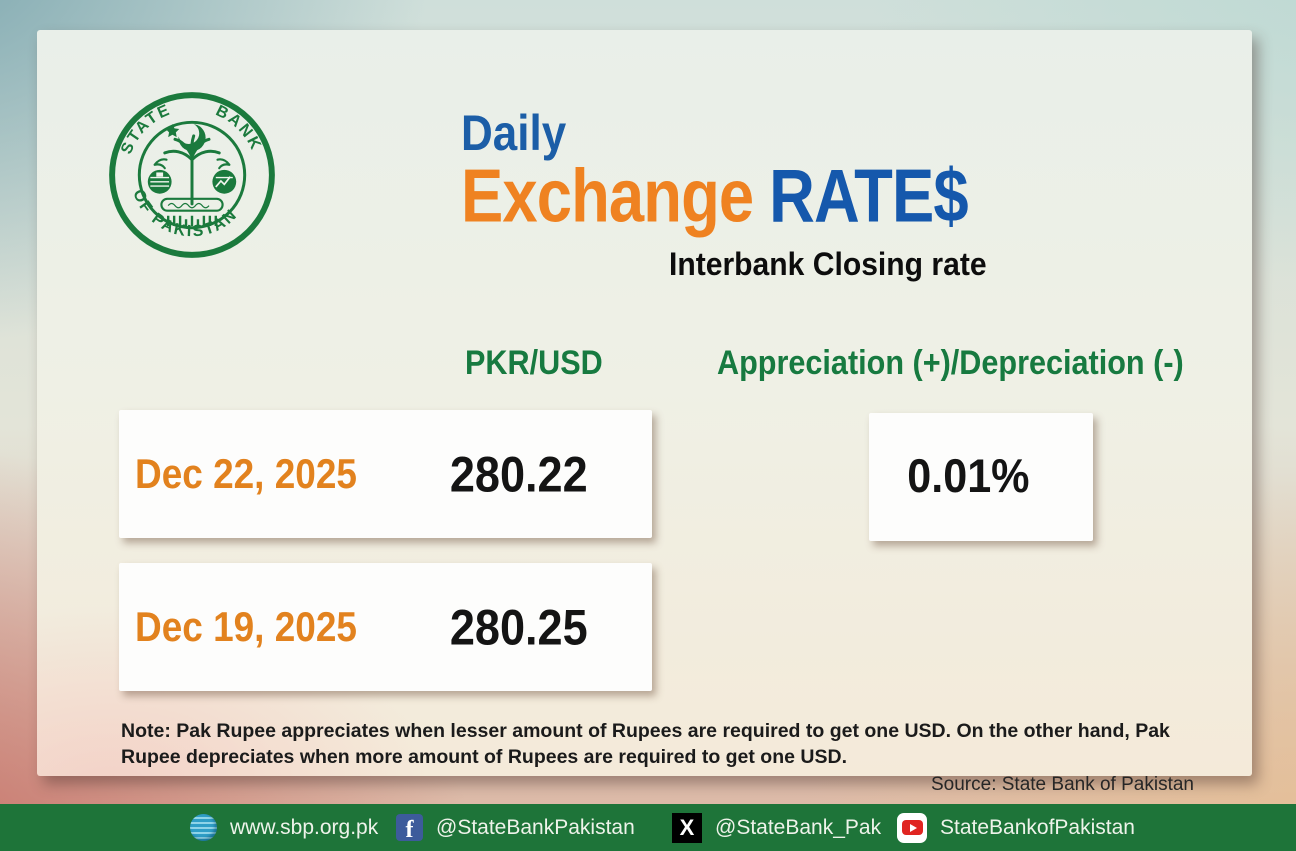  Describe the element at coordinates (514, 133) in the screenshot. I see `title-daily: Daily` at that location.